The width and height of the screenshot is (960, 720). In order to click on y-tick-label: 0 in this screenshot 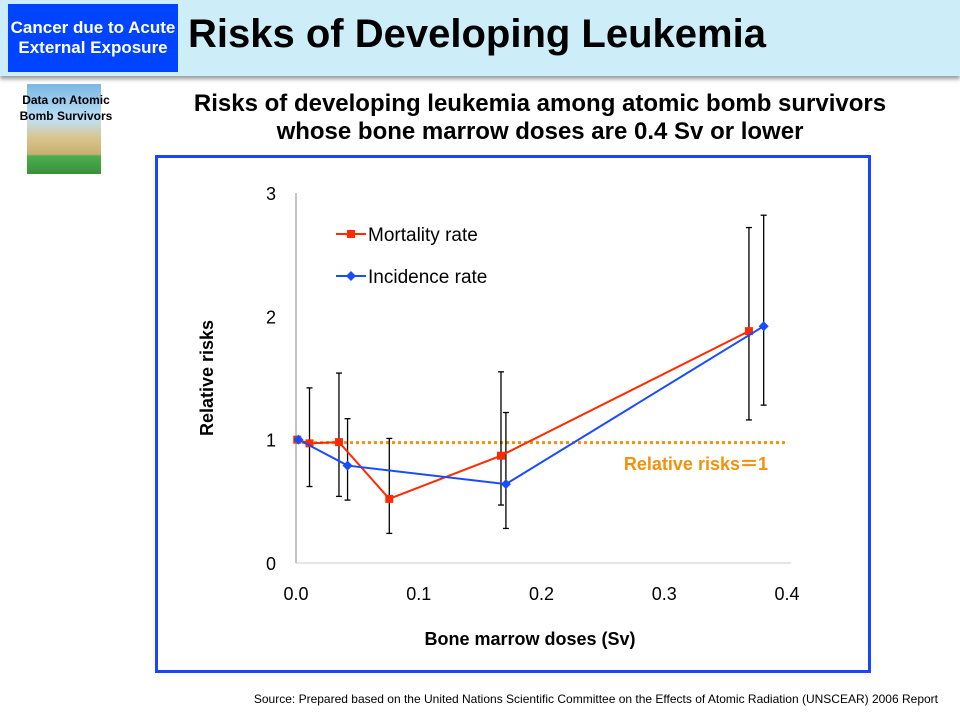, I will do `click(271, 564)`.